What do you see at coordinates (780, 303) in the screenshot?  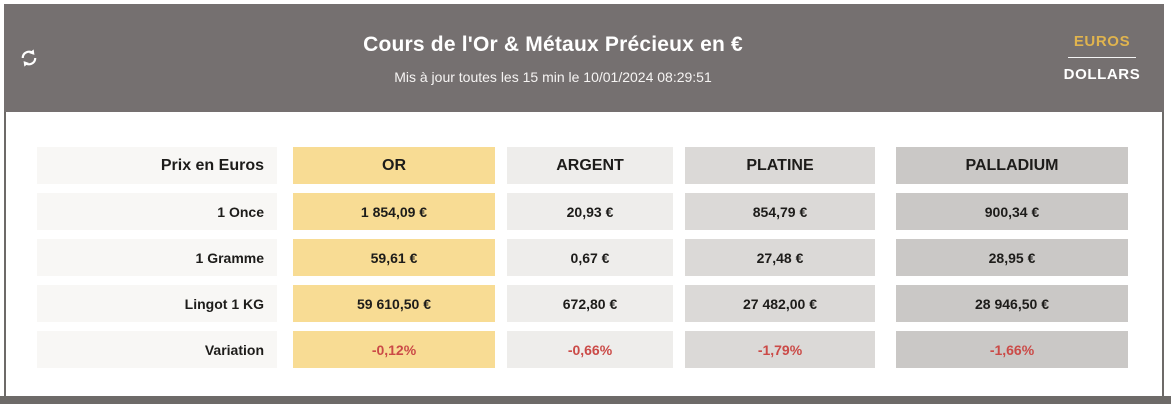 I see `value-platine-lingot: 27 482,00 €` at bounding box center [780, 303].